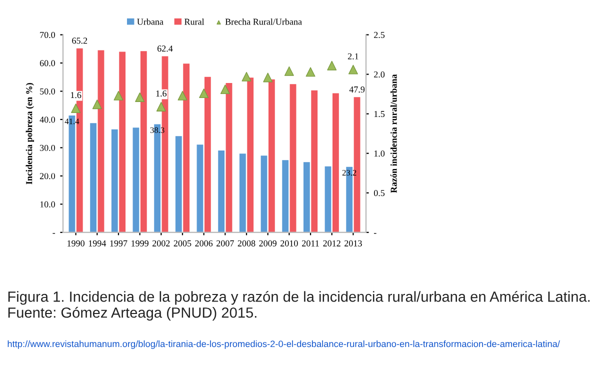 The width and height of the screenshot is (600, 366). I want to click on x-tick-label: 1999, so click(140, 243).